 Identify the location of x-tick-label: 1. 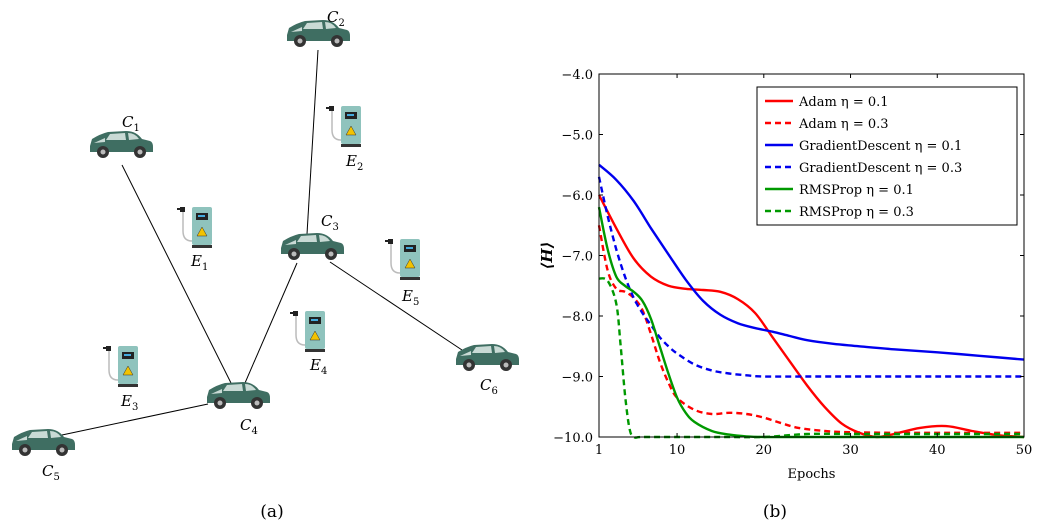
(599, 450).